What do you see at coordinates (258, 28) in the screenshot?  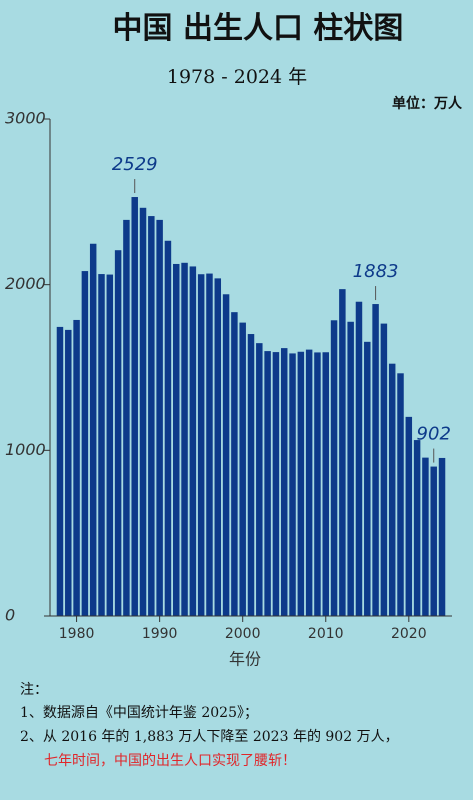 I see `chart-title: 中国 出生人口 柱状图` at bounding box center [258, 28].